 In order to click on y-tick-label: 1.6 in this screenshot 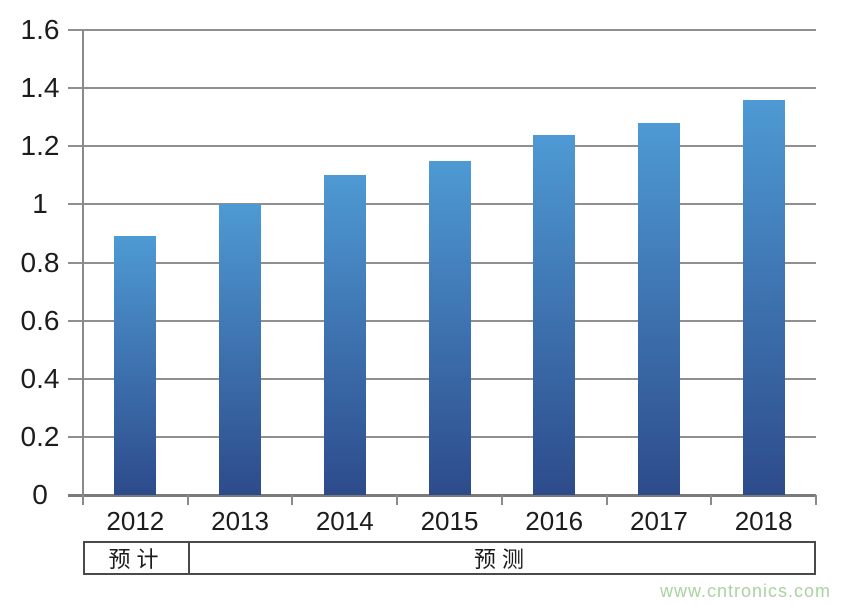, I will do `click(40, 29)`.